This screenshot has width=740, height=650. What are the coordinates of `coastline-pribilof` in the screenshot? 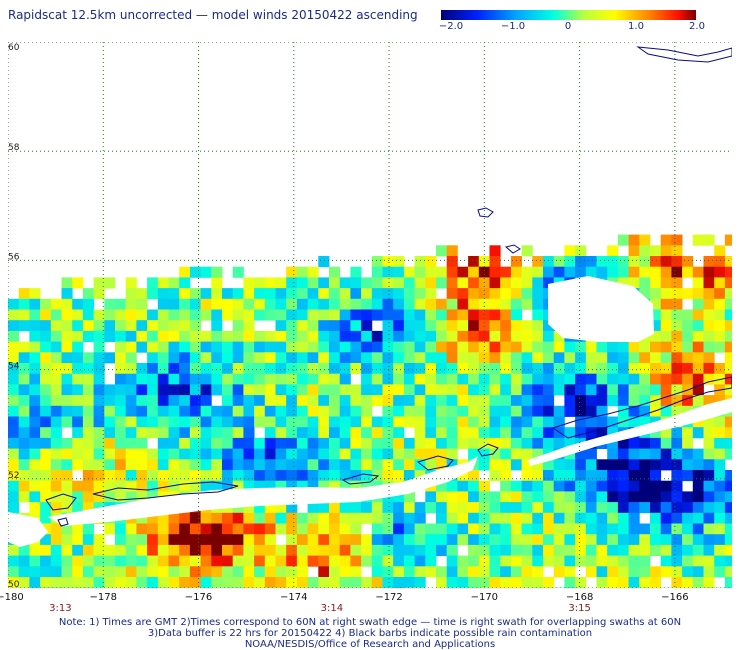 It's located at (512, 249).